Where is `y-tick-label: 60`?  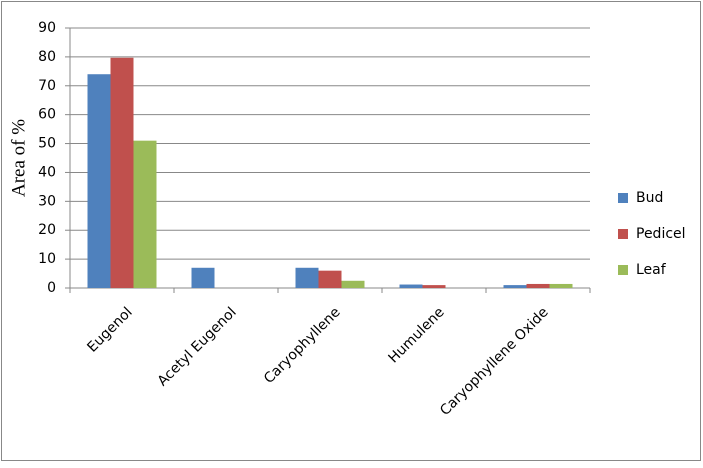 y-tick-label: 60 is located at coordinates (47, 115).